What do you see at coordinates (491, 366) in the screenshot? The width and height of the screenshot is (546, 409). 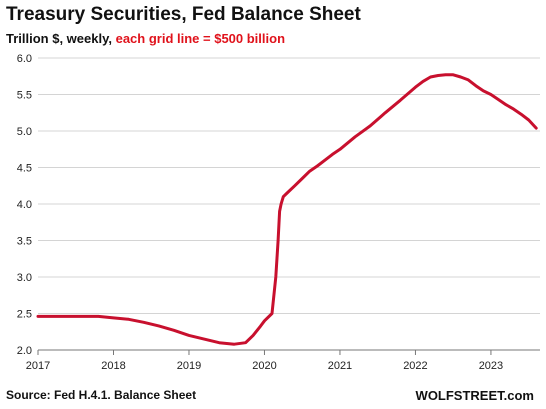 I see `x-tick-label: 2023` at bounding box center [491, 366].